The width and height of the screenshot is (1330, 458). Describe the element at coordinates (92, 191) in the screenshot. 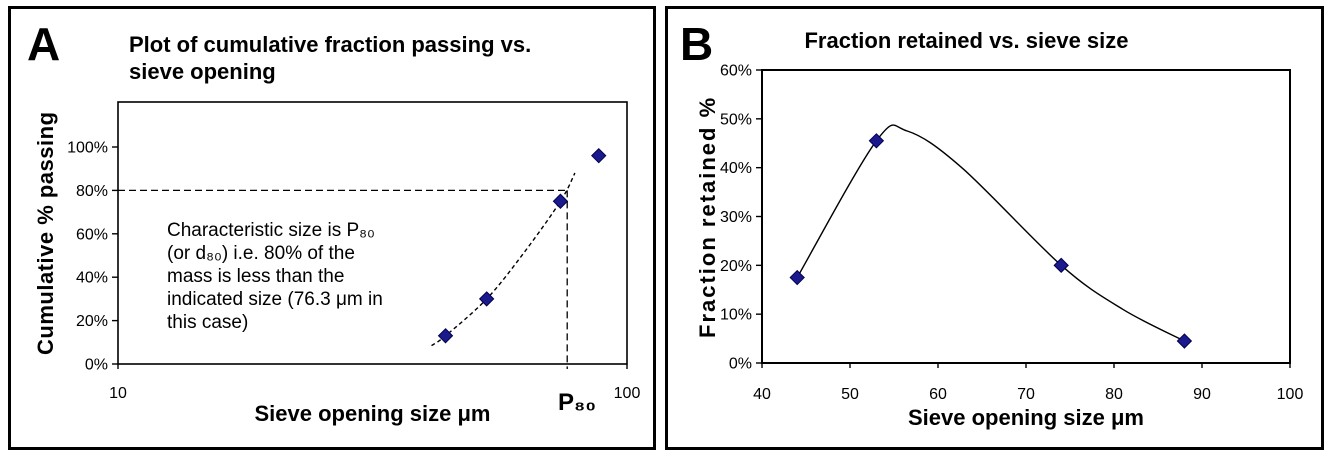

I see `y-tick-label: 80%` at that location.